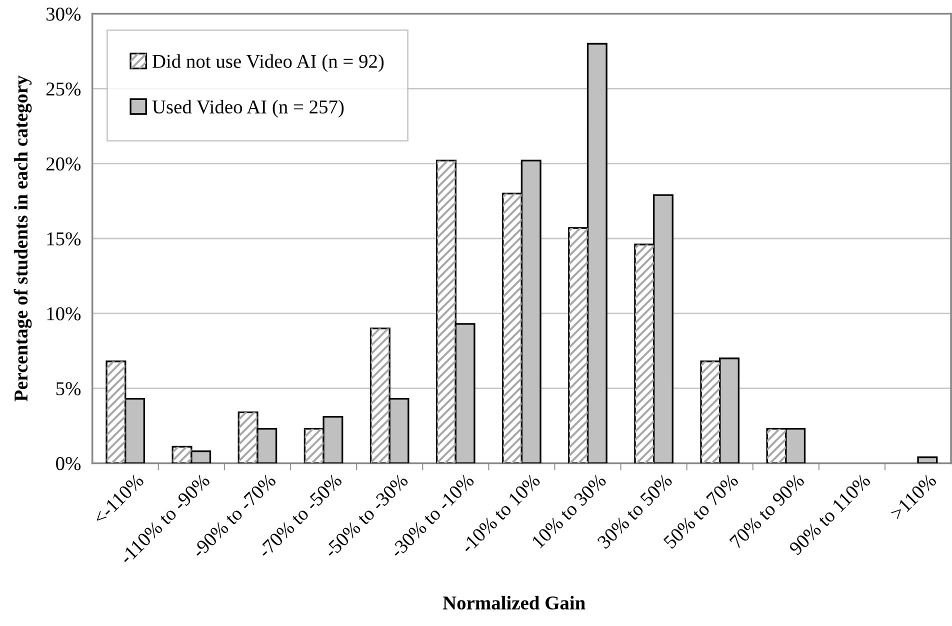 The width and height of the screenshot is (952, 626). What do you see at coordinates (63, 164) in the screenshot?
I see `y-tick-label: 20%` at bounding box center [63, 164].